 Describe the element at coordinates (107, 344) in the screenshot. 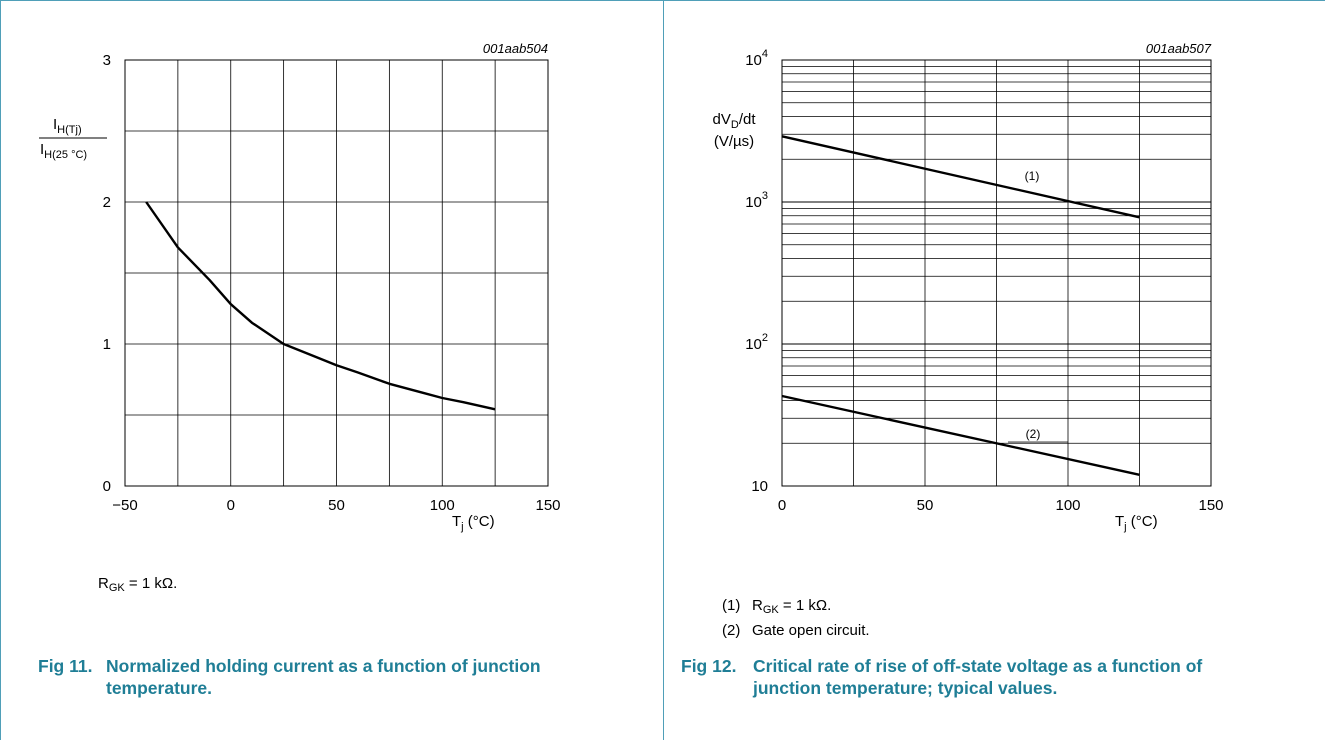

I see `y-tick-label: 1` at that location.